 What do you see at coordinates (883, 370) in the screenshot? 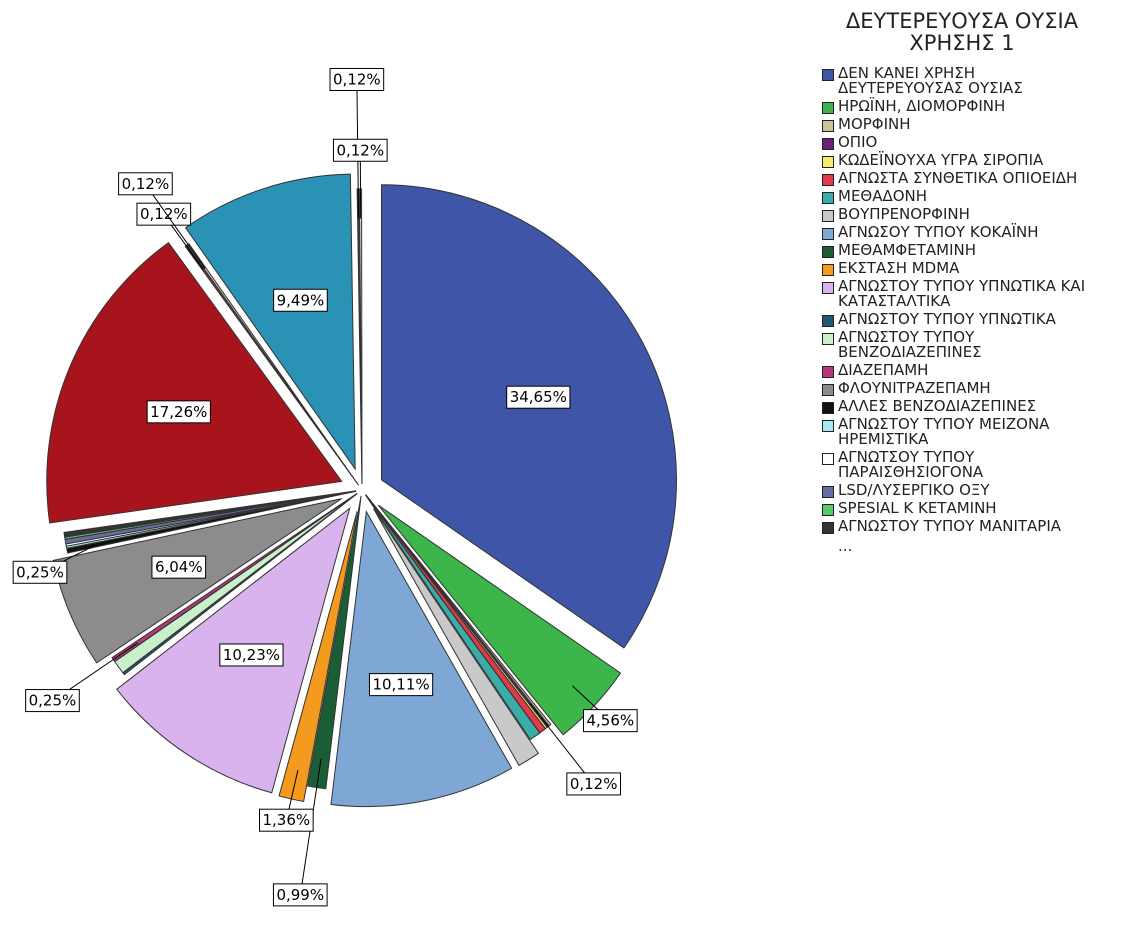
I see `legend-label: ΔΙΑΖΕΠΑΜΗ` at bounding box center [883, 370].